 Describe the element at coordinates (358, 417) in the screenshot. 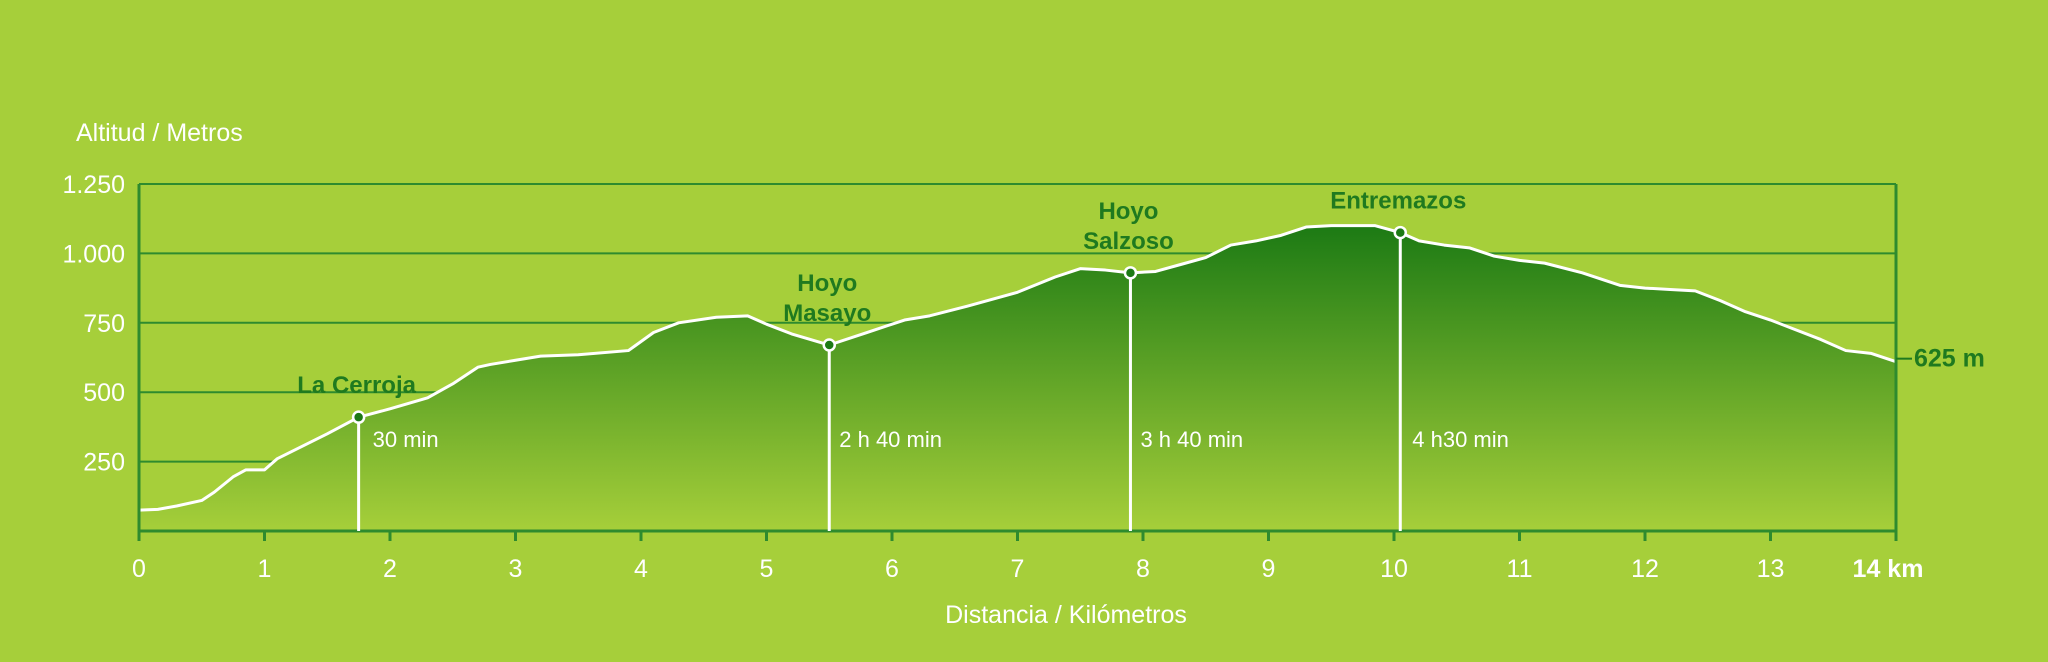

I see `waypoint-0-marker` at that location.